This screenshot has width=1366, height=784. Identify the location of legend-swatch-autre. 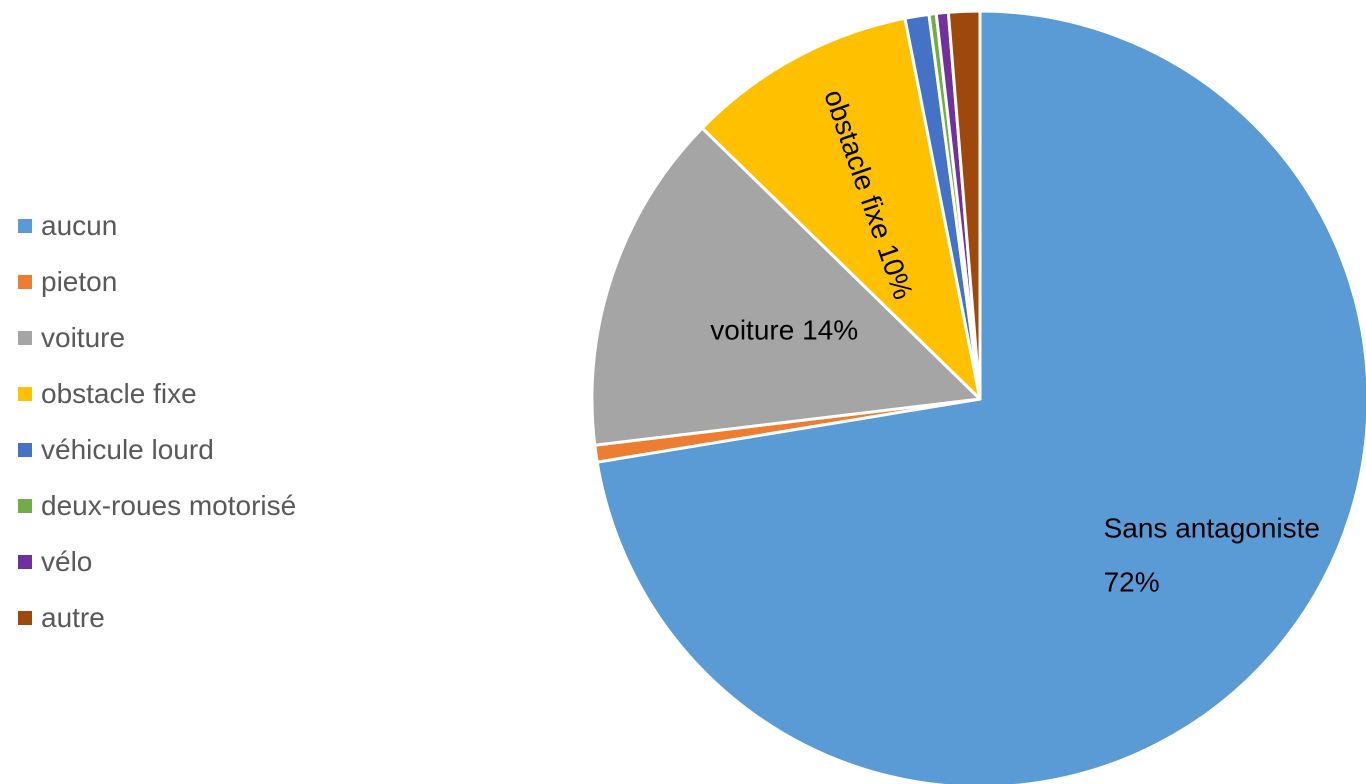
(25, 618).